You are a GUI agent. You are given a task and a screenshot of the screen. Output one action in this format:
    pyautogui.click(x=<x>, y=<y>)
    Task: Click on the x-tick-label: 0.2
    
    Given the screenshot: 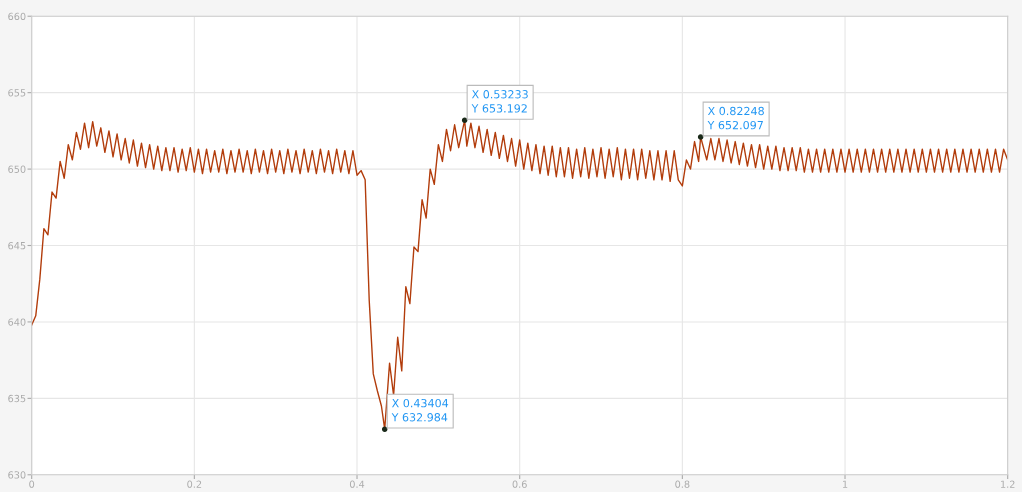 What is the action you would take?
    pyautogui.click(x=194, y=484)
    